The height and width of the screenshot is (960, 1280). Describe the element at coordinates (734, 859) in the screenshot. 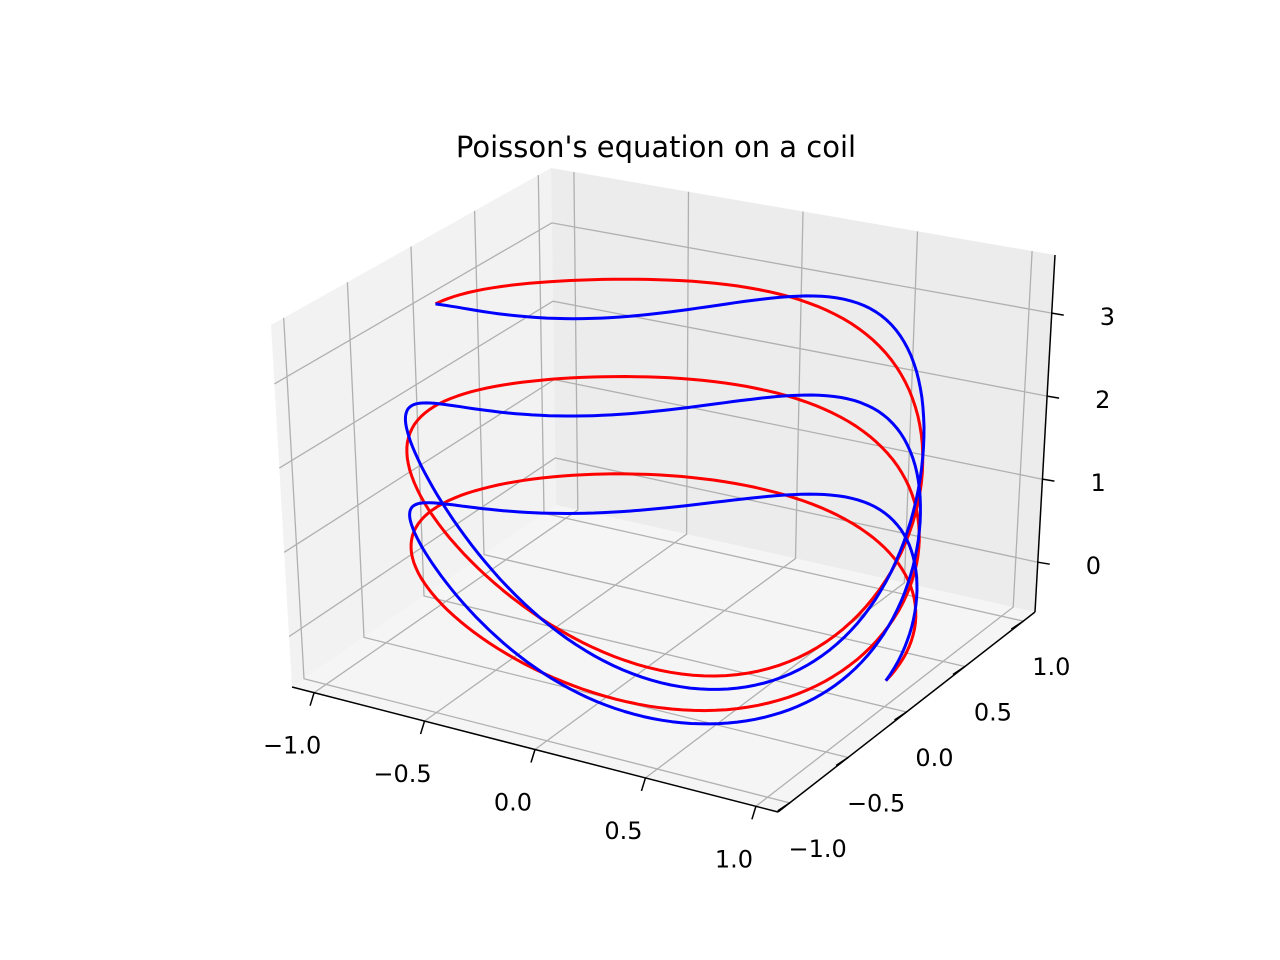

I see `x-tick-label-4: 1.0` at that location.